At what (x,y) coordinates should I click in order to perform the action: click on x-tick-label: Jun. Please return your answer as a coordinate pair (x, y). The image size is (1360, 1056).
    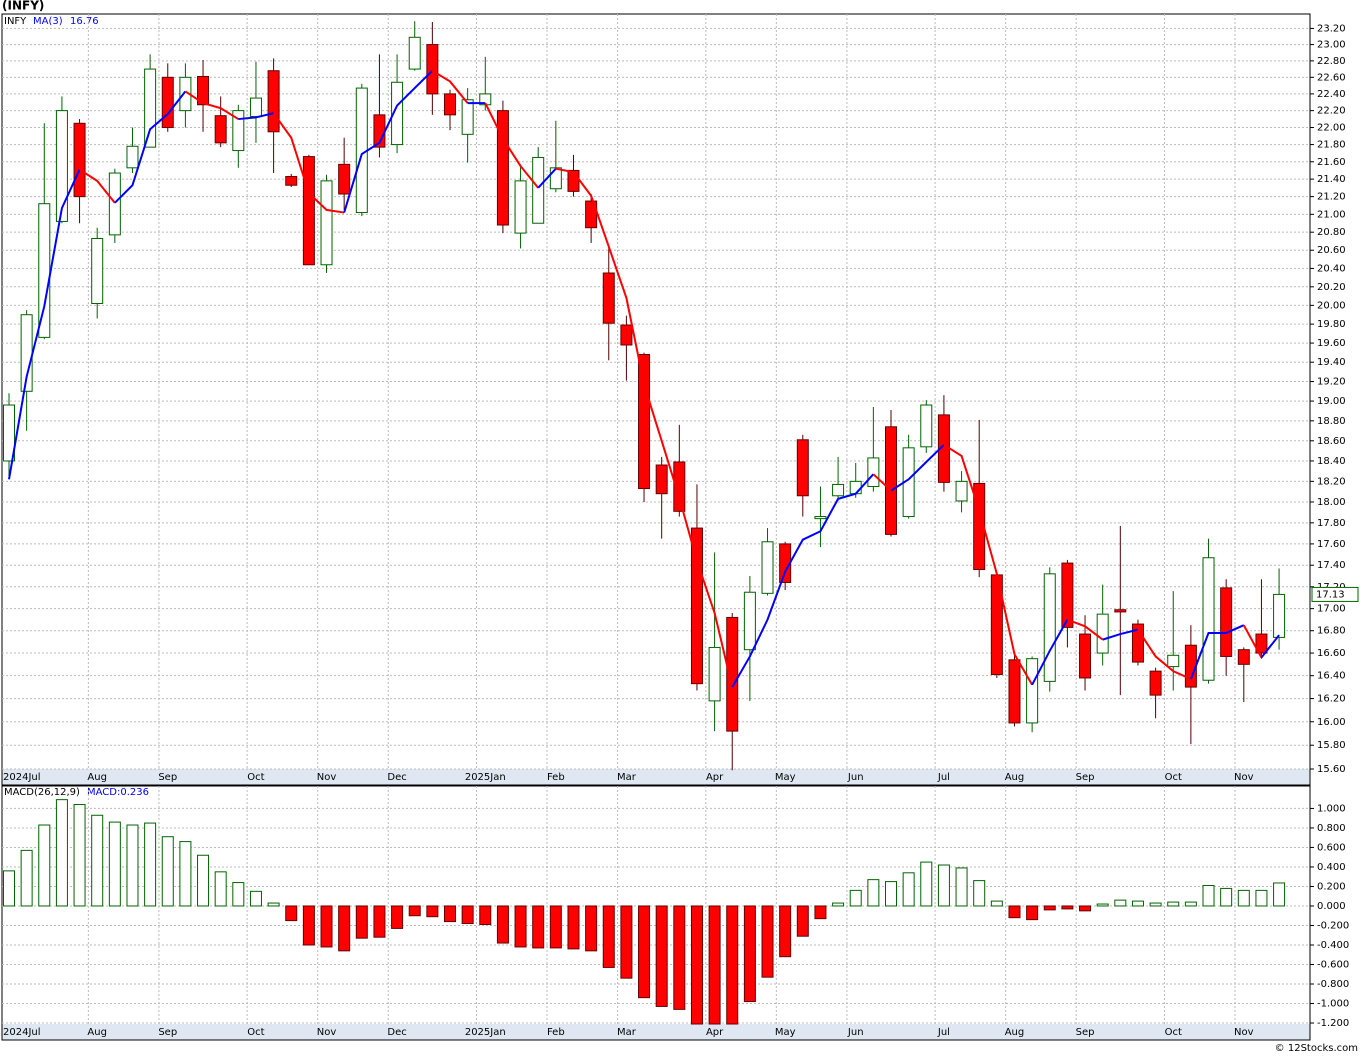
    Looking at the image, I should click on (855, 777).